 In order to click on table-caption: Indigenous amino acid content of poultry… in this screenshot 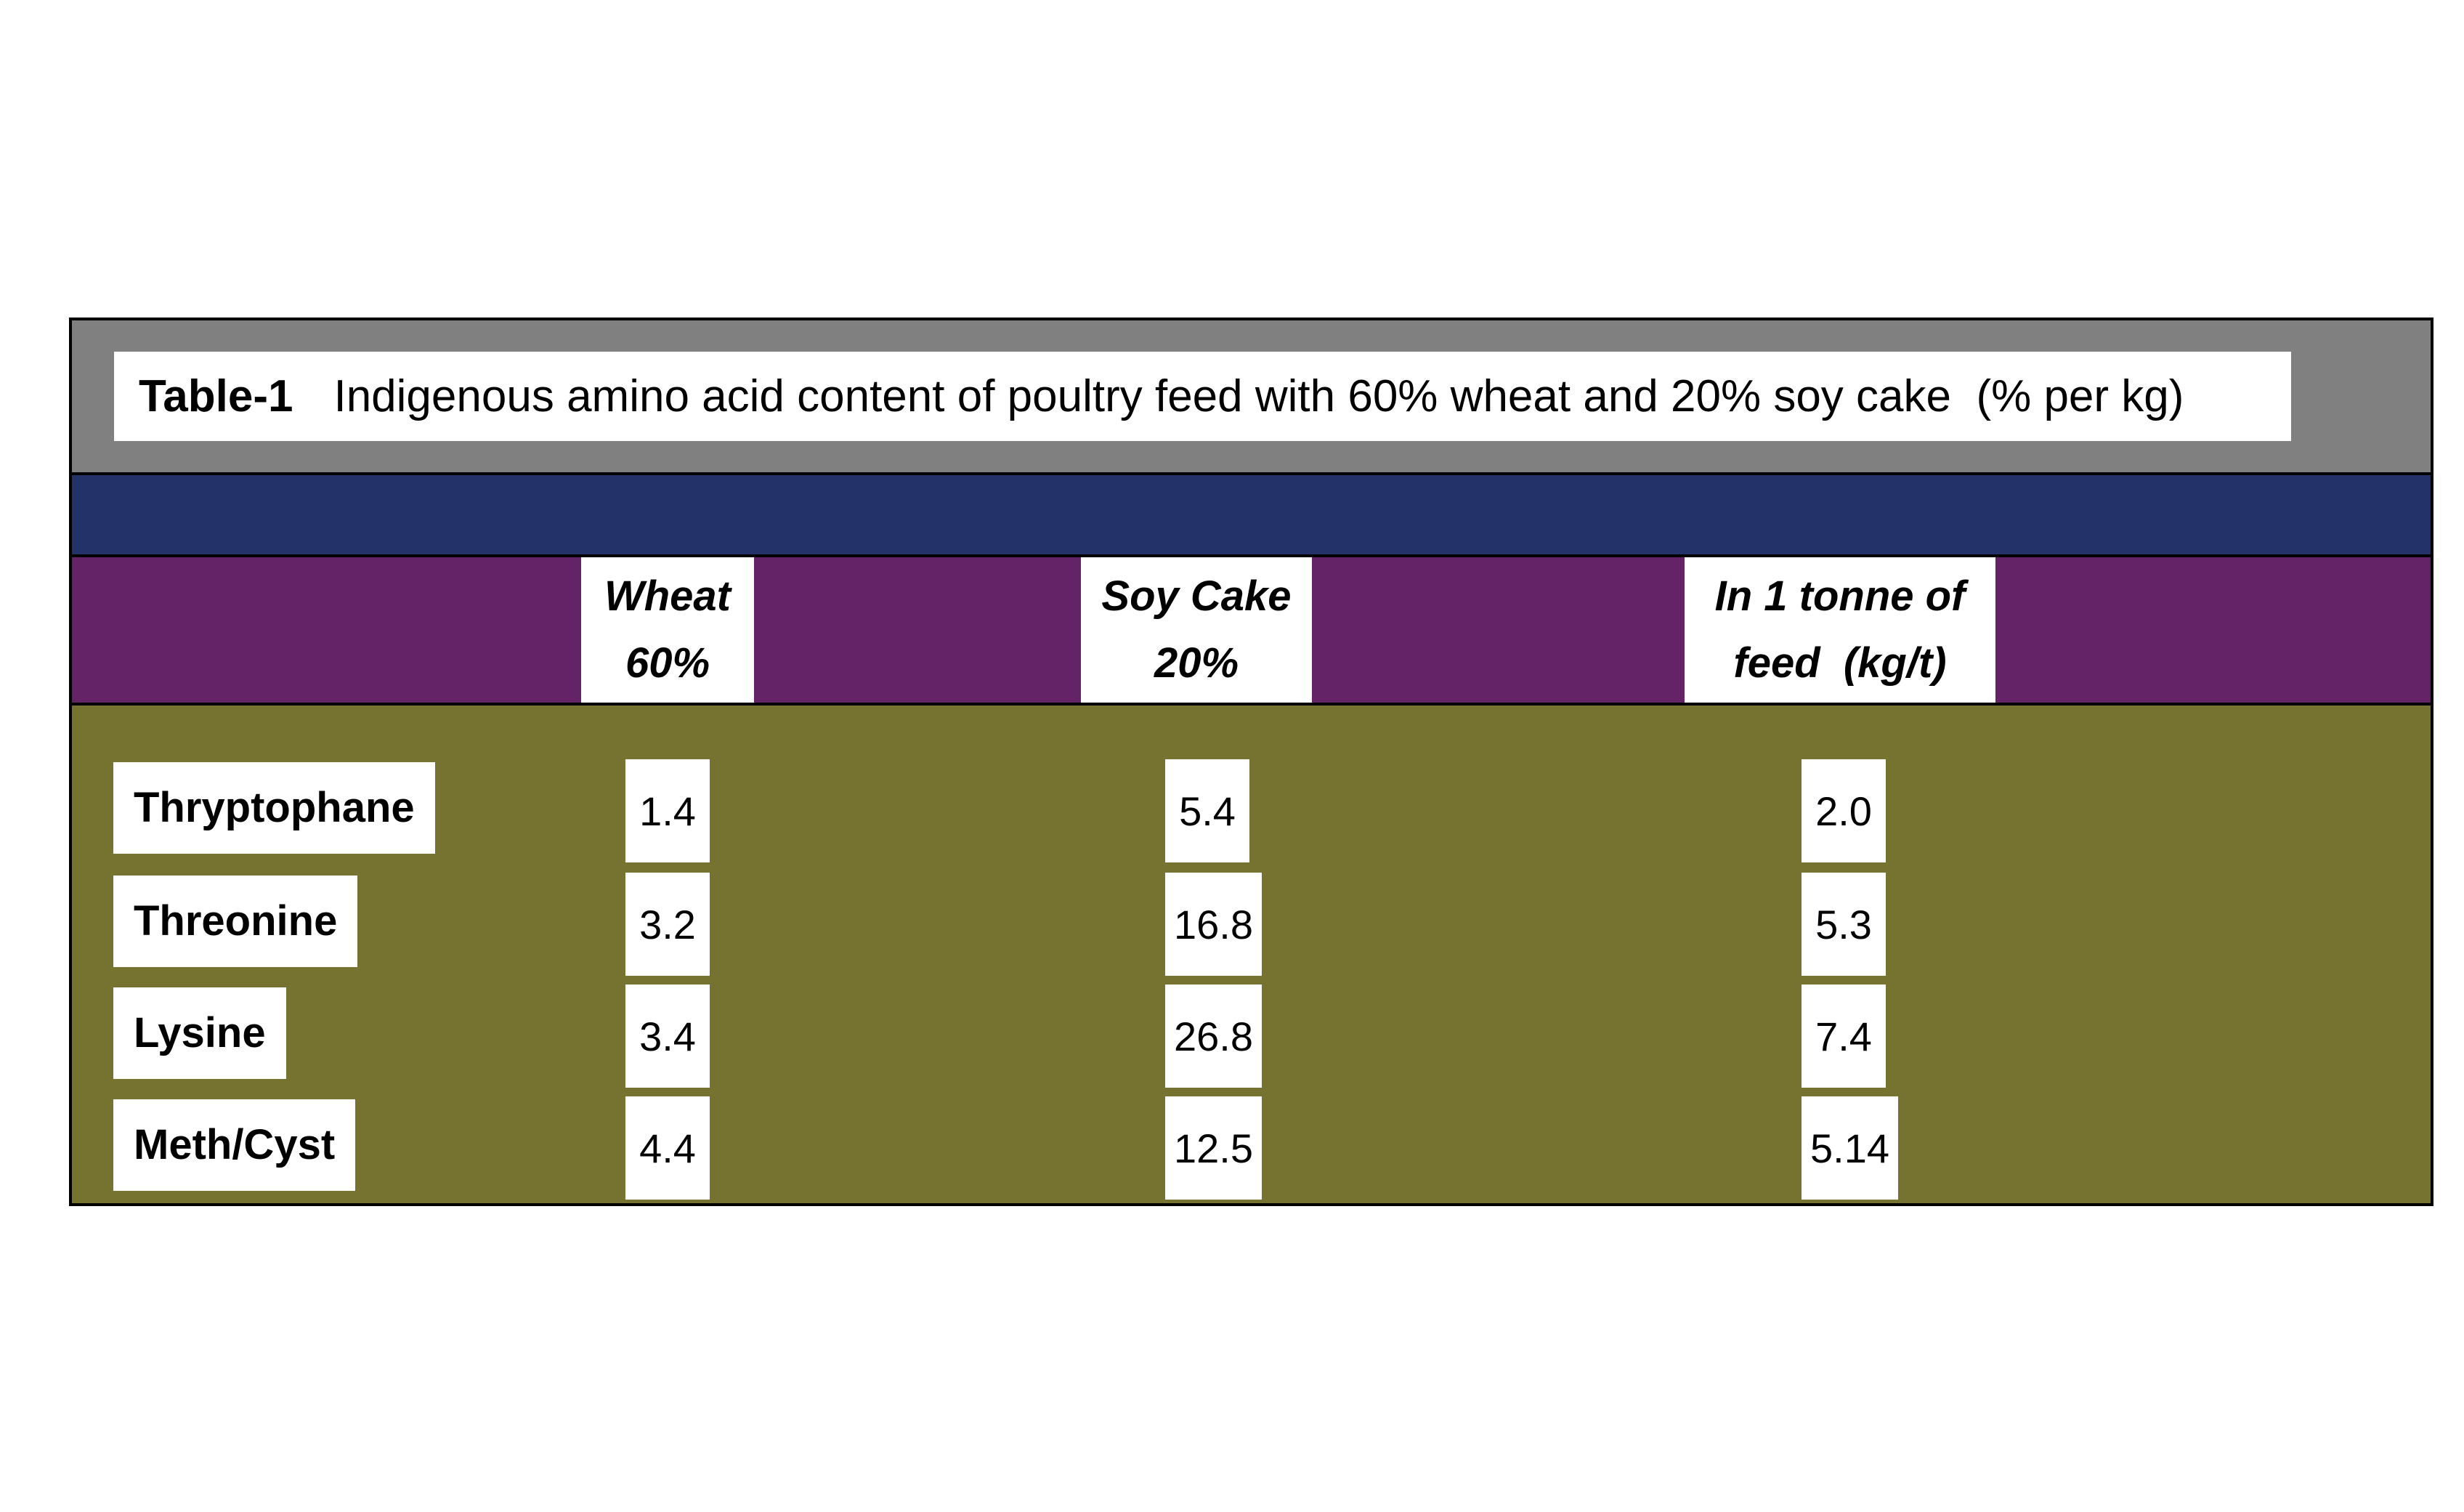, I will do `click(1258, 396)`.